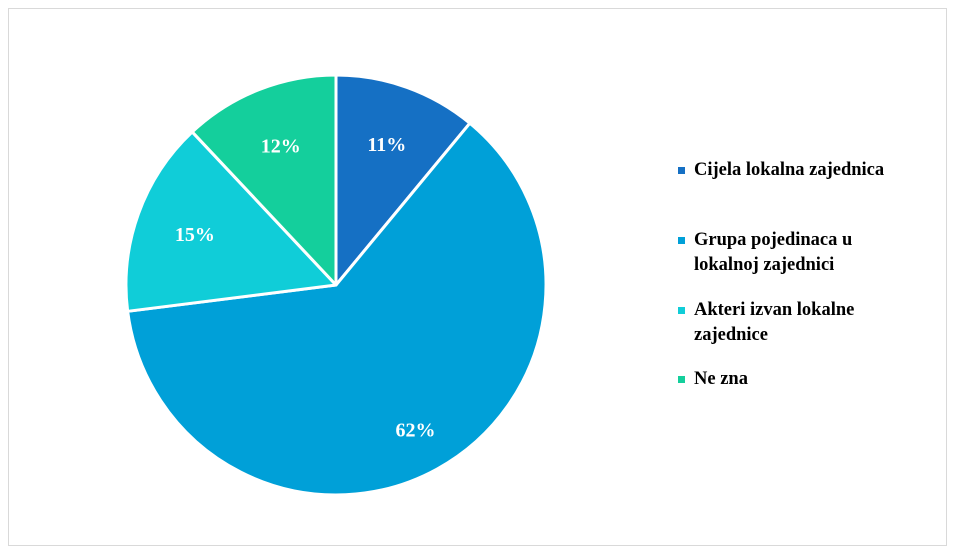 This screenshot has width=957, height=554. Describe the element at coordinates (789, 170) in the screenshot. I see `legend-label: Cijela lokalna zajednica` at that location.